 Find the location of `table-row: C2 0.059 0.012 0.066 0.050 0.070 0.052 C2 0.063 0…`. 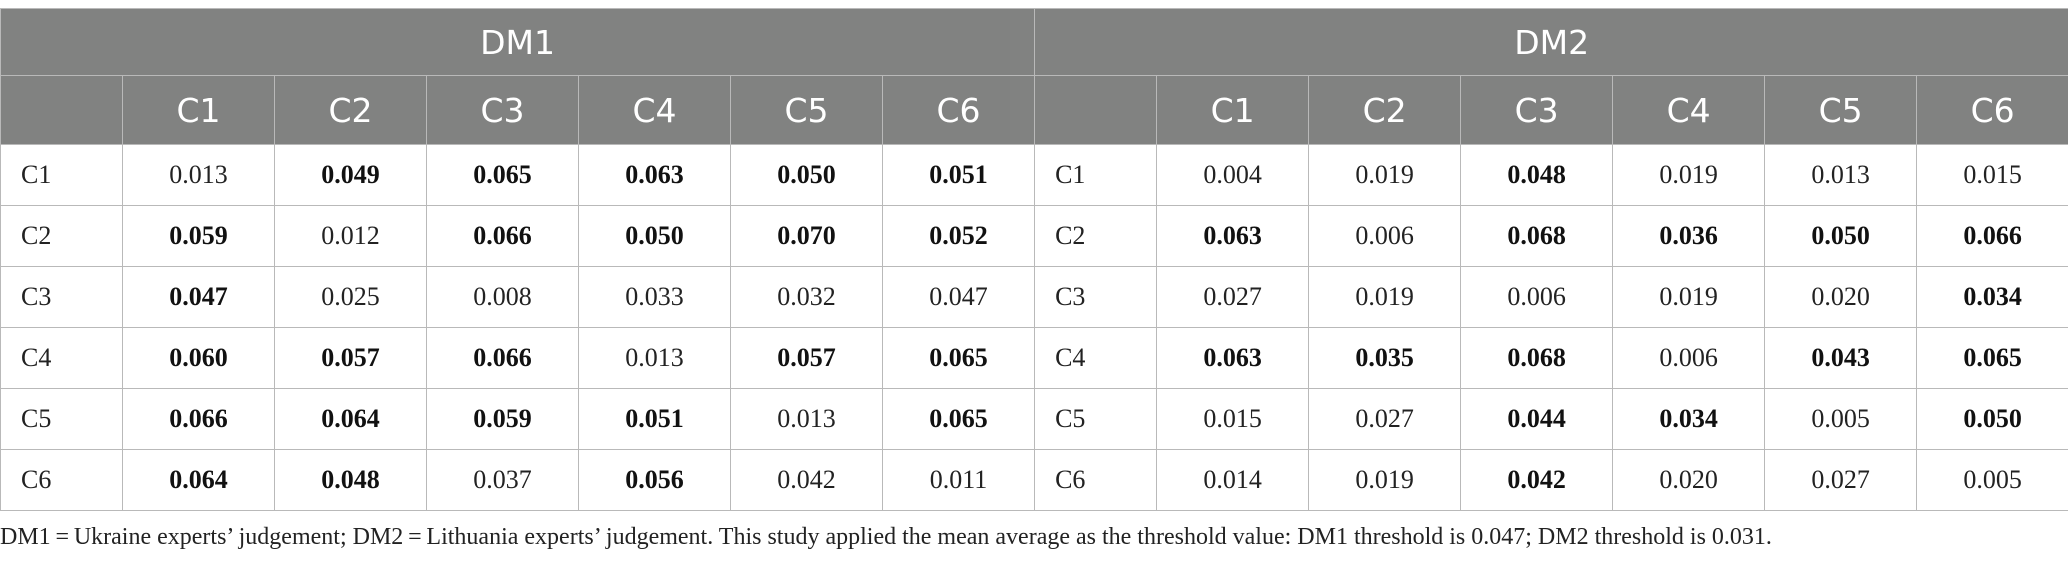

table-row: C2 0.059 0.012 0.066 0.050 0.070 0.052 C2 0.063 0… is located at coordinates (1034, 236).